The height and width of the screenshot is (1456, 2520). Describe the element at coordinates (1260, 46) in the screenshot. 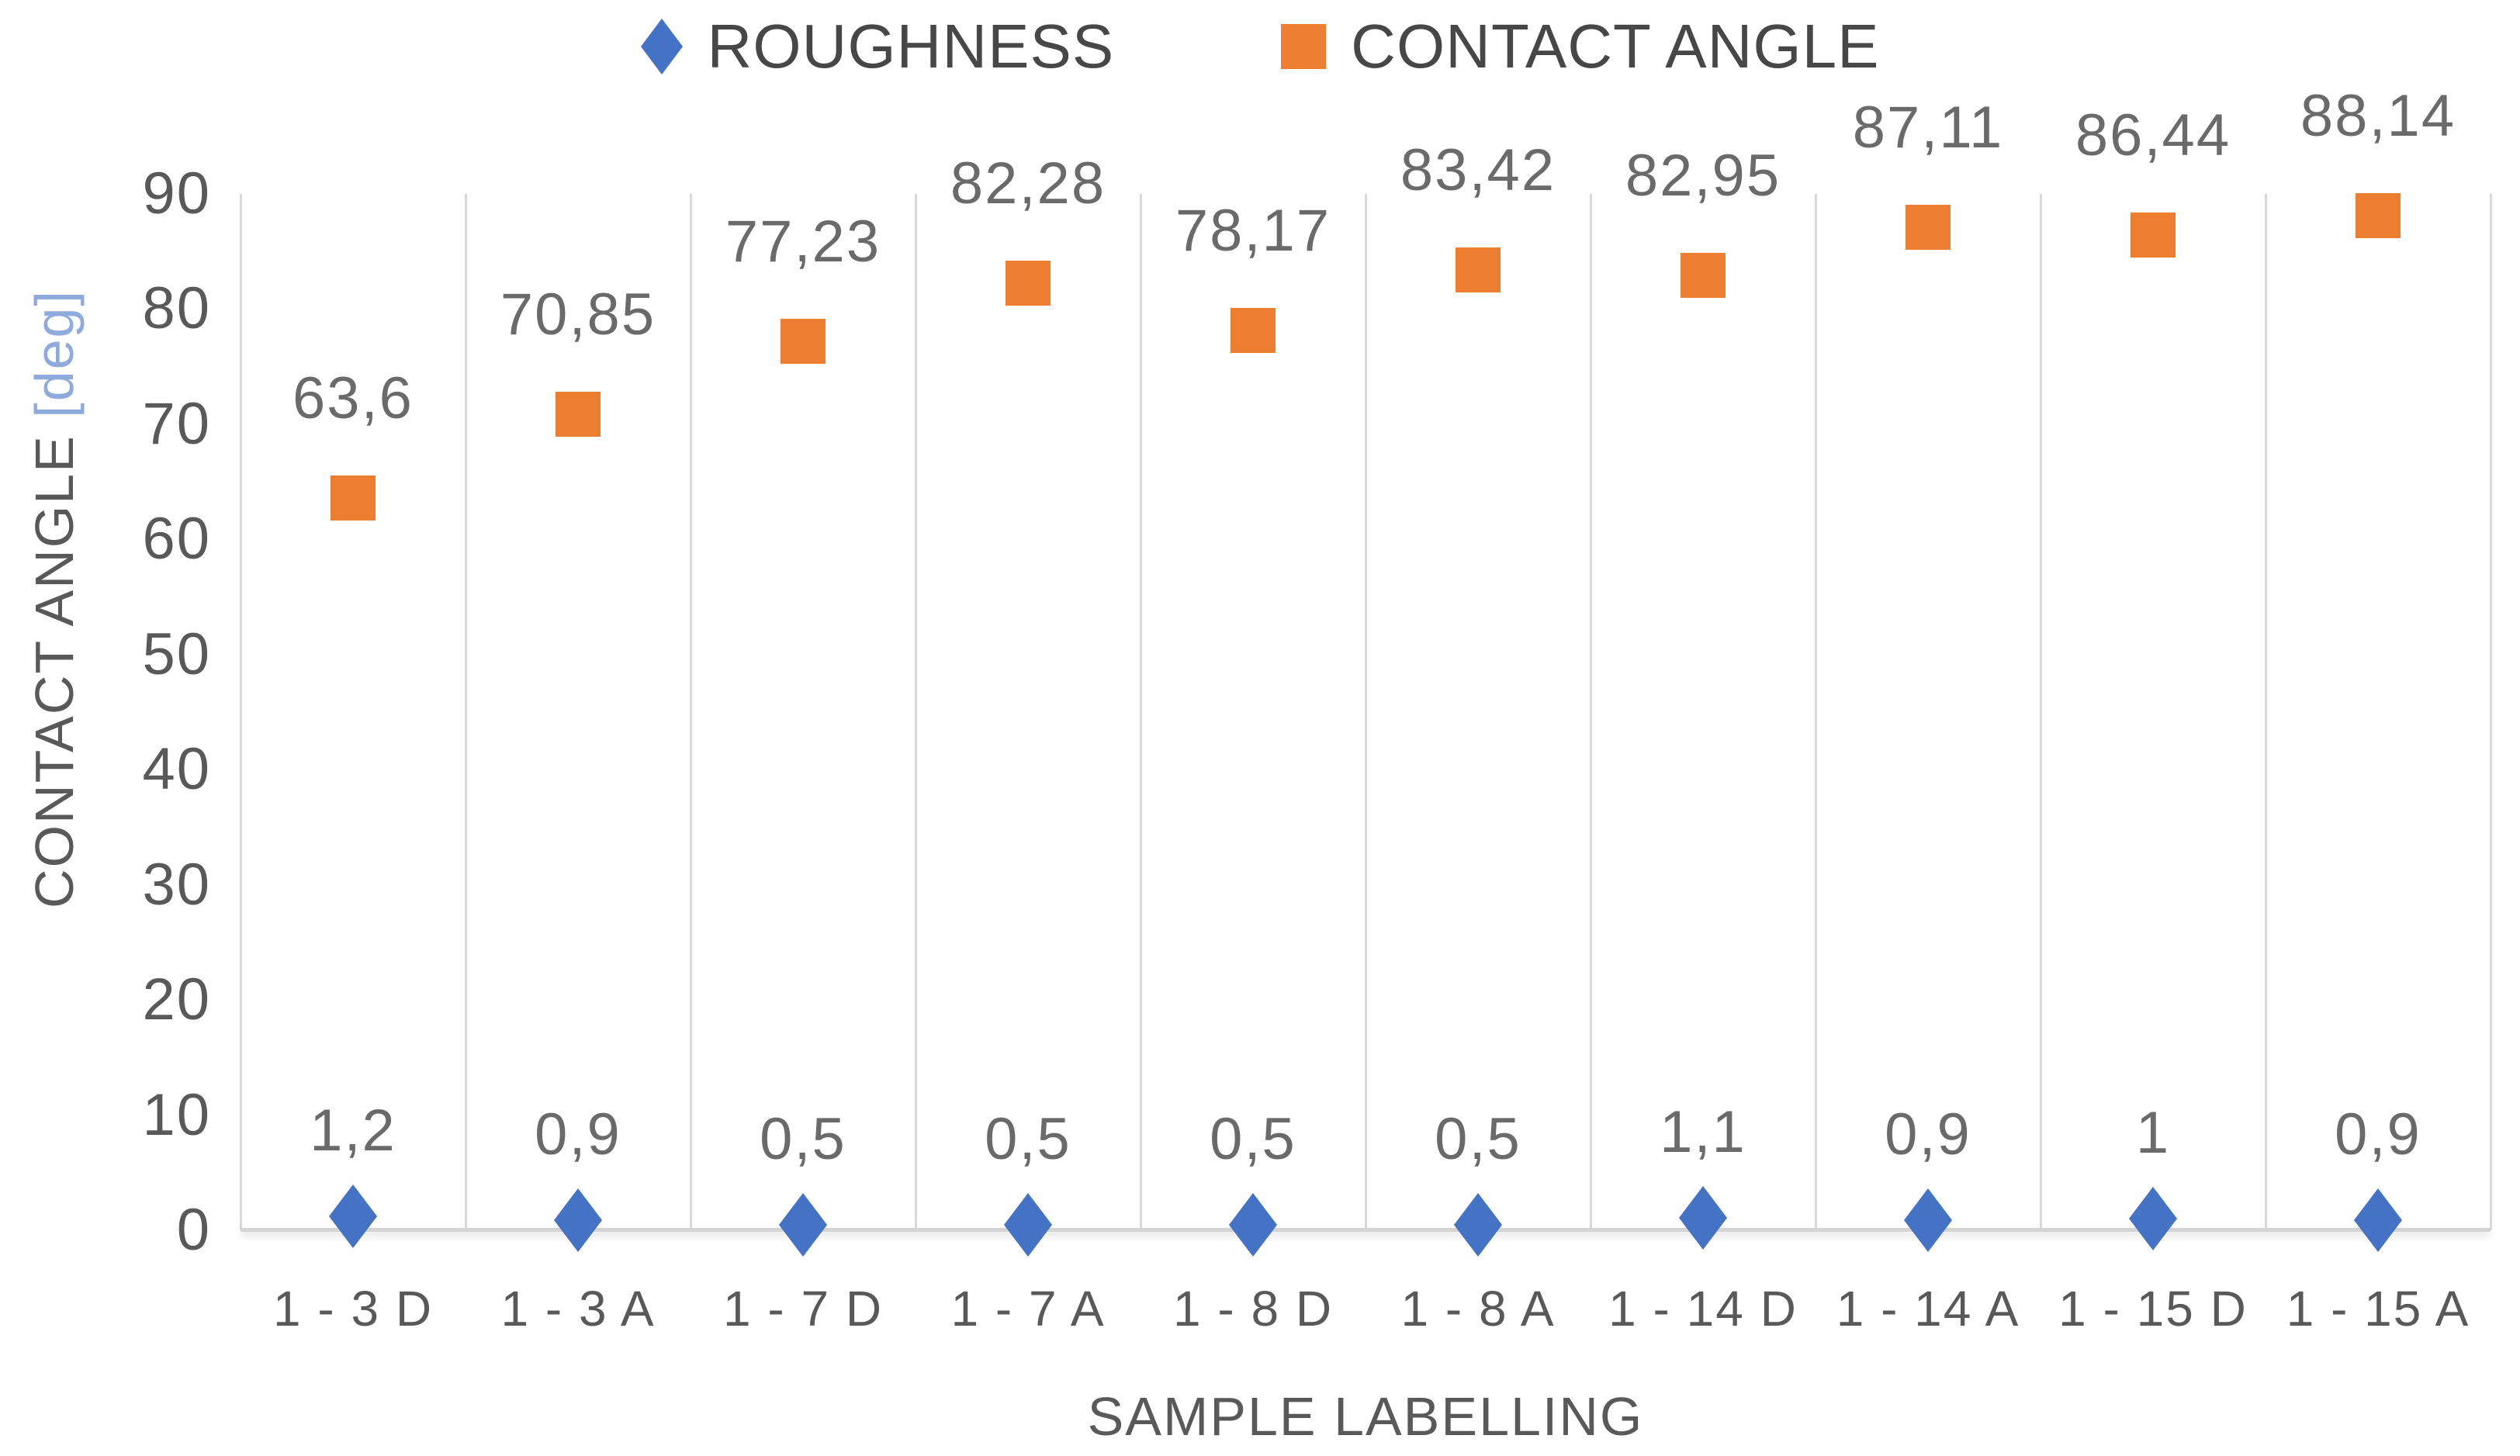

I see `legend: ROUGHNESS CONTACT ANGLE` at that location.